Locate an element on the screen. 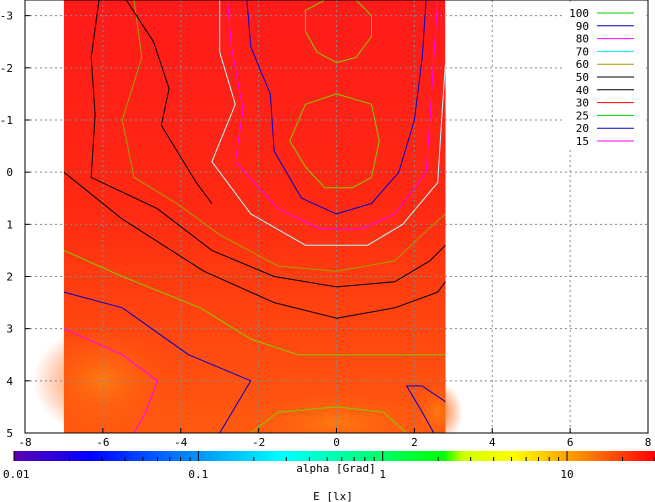 Image resolution: width=655 pixels, height=502 pixels. y-tick-label: 2 is located at coordinates (9, 276).